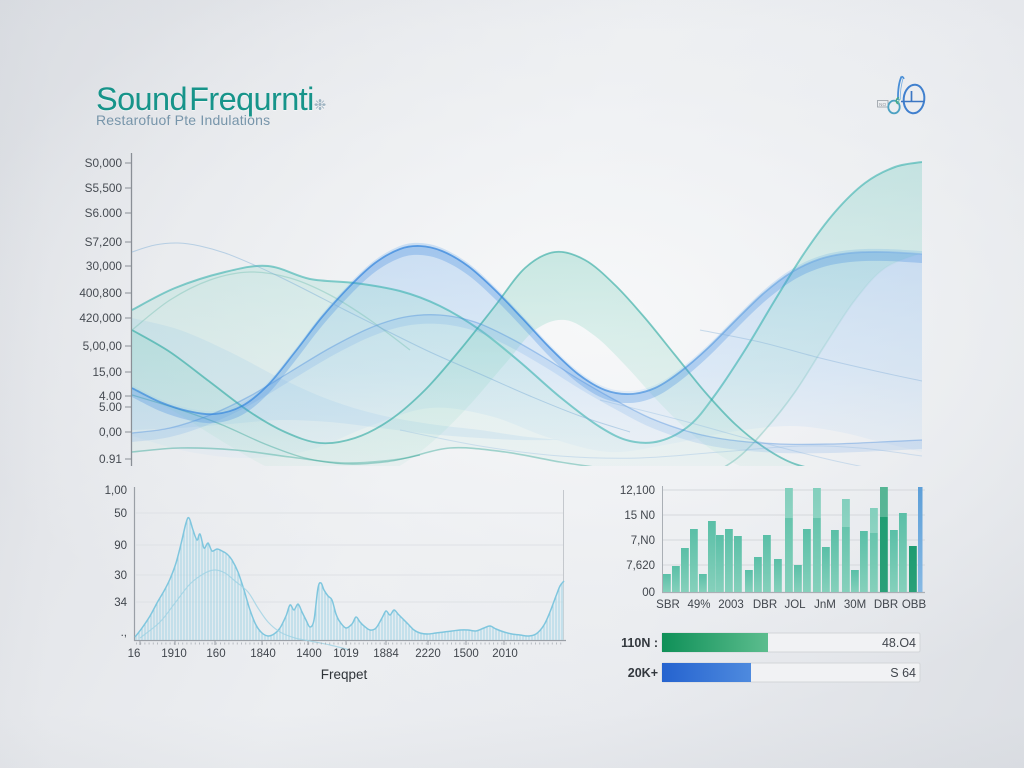  Describe the element at coordinates (344, 674) in the screenshot. I see `svg-text: Freqpet` at that location.